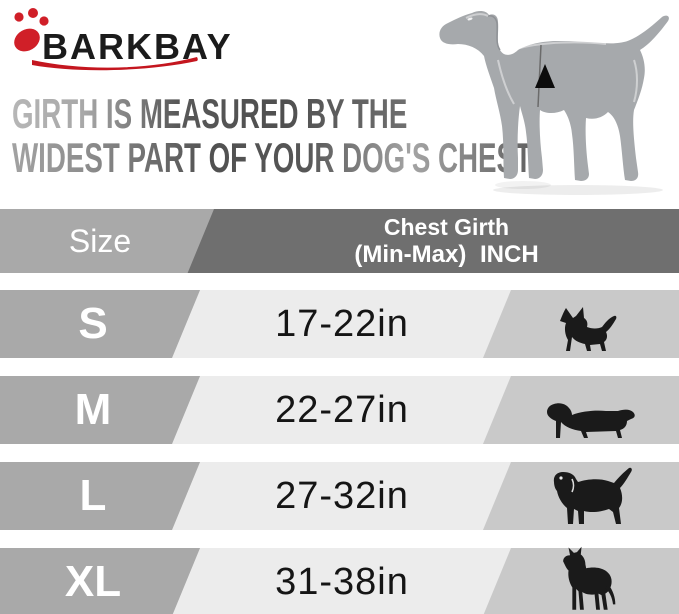 The image size is (679, 614). I want to click on dog-highlights, so click(551, 59).